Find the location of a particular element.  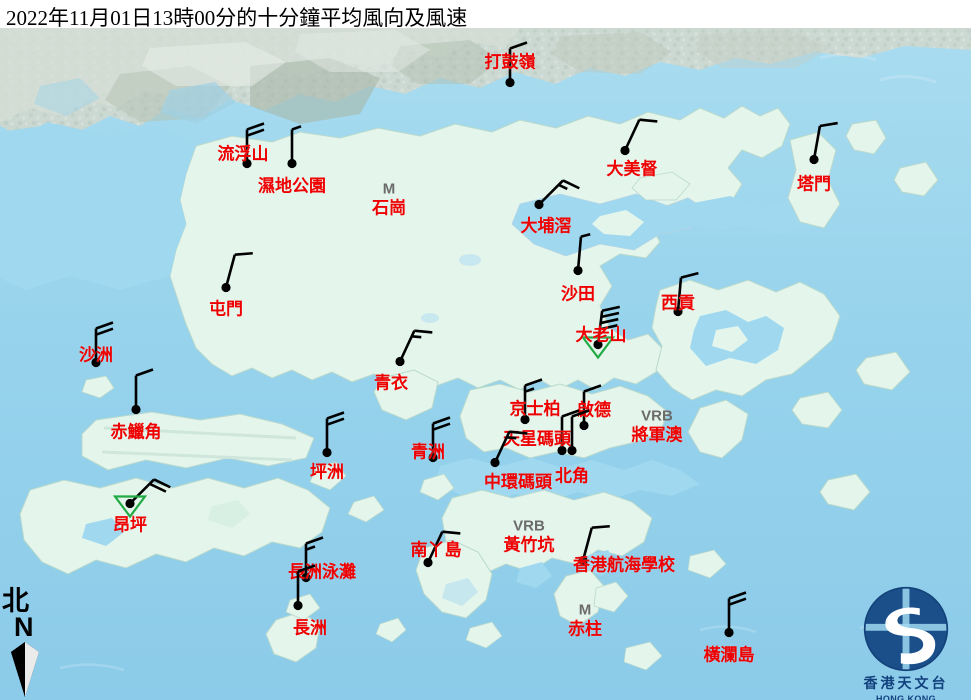

station-label: 大埔滘 is located at coordinates (546, 226).